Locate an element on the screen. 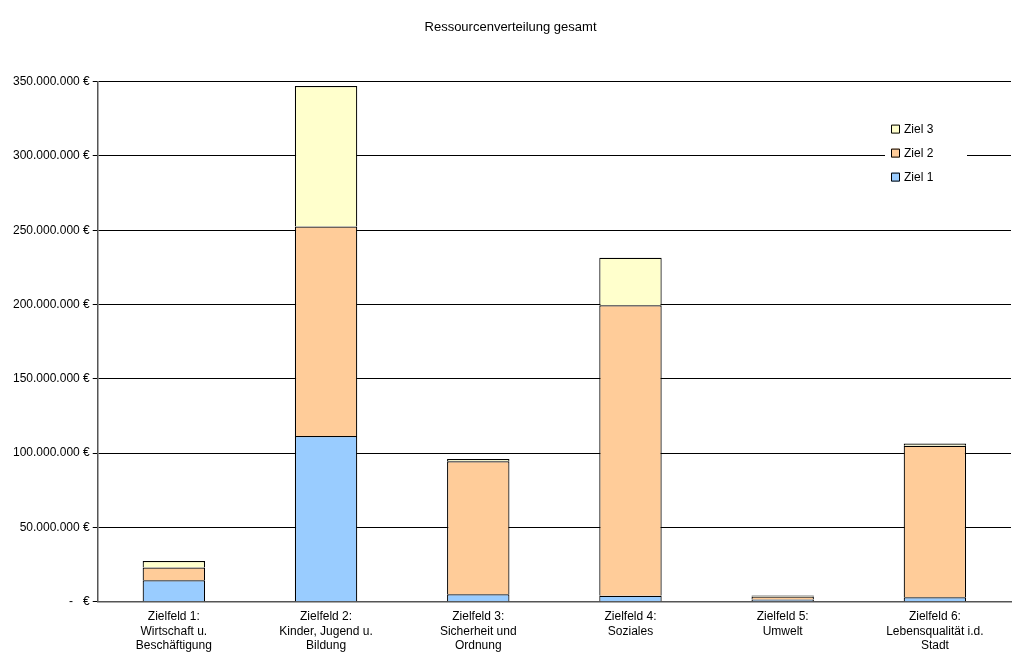 This screenshot has height=666, width=1027. legend-label: Ziel 2 is located at coordinates (919, 152).